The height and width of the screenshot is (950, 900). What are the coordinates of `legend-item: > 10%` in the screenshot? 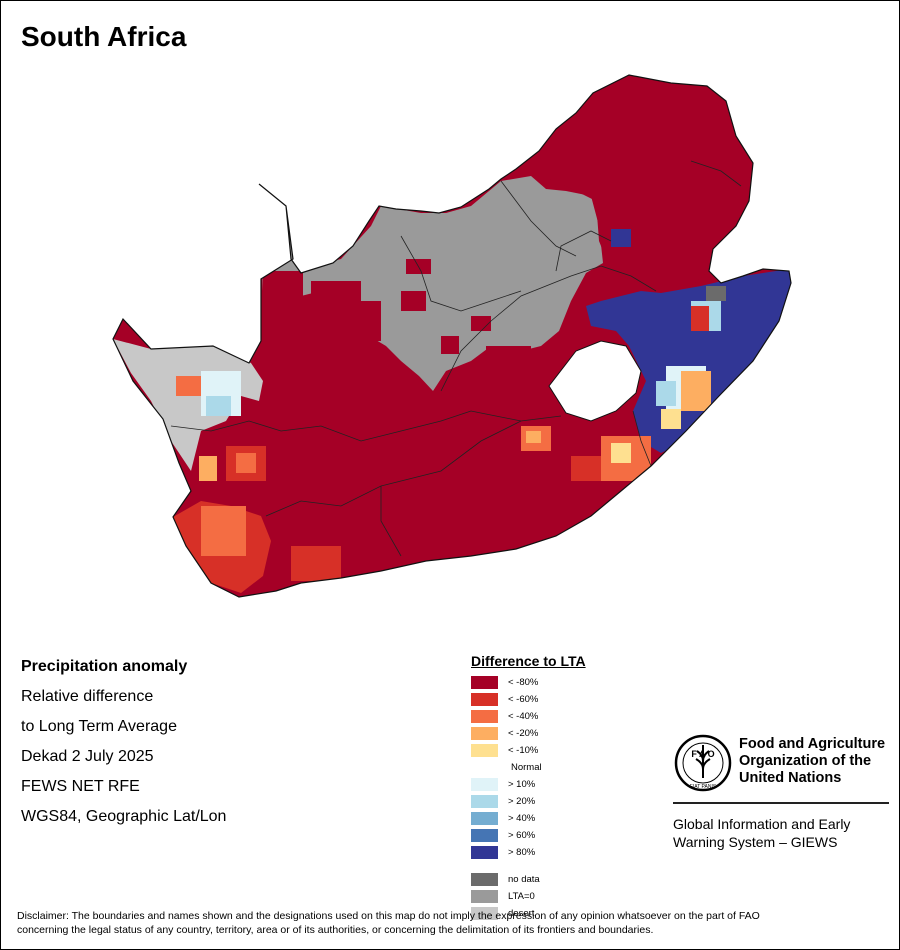 It's located at (528, 784).